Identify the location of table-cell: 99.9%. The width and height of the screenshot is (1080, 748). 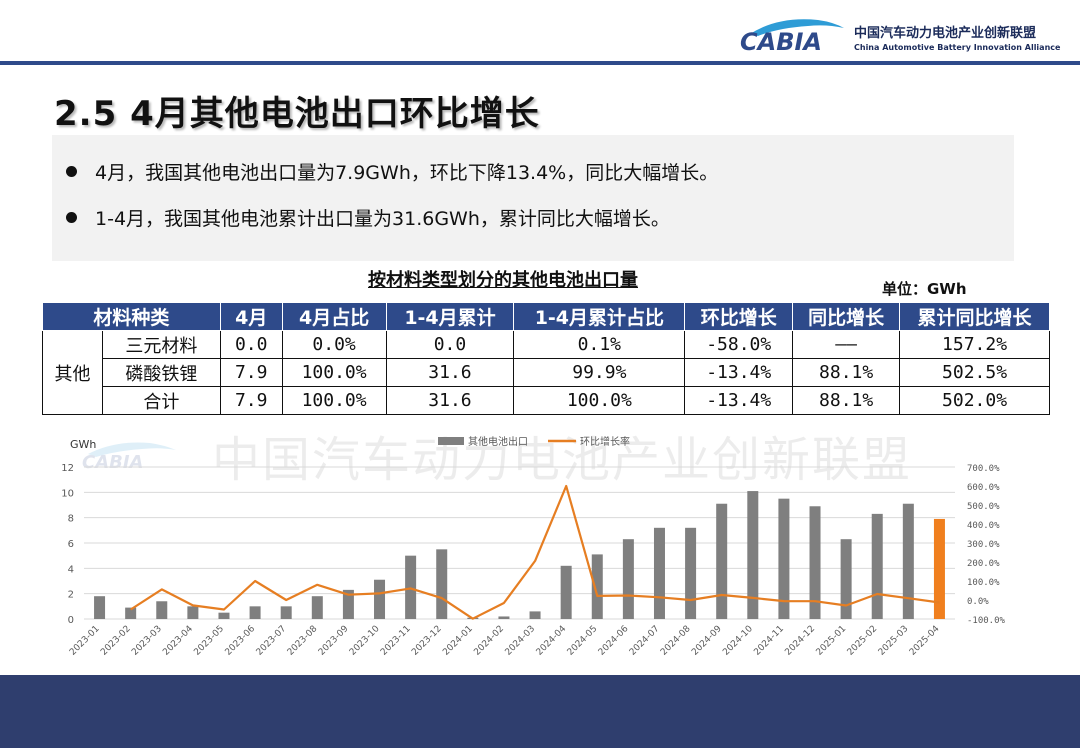
(599, 372).